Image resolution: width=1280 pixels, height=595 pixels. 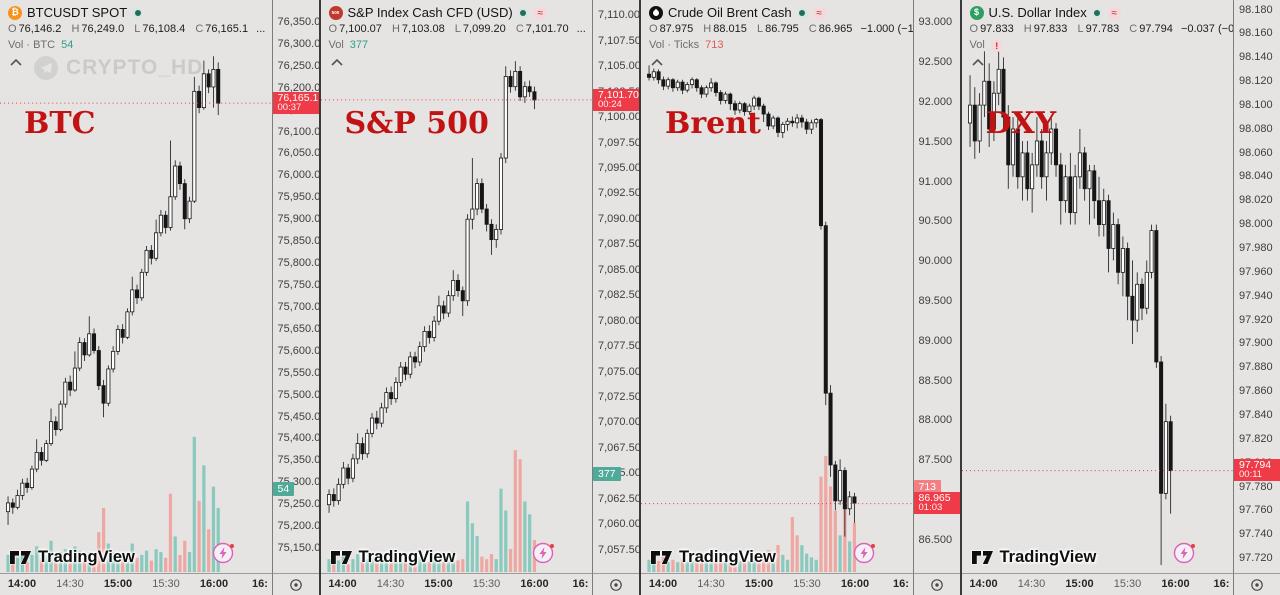 I want to click on price-tick: 76,200.0, so click(x=298, y=87).